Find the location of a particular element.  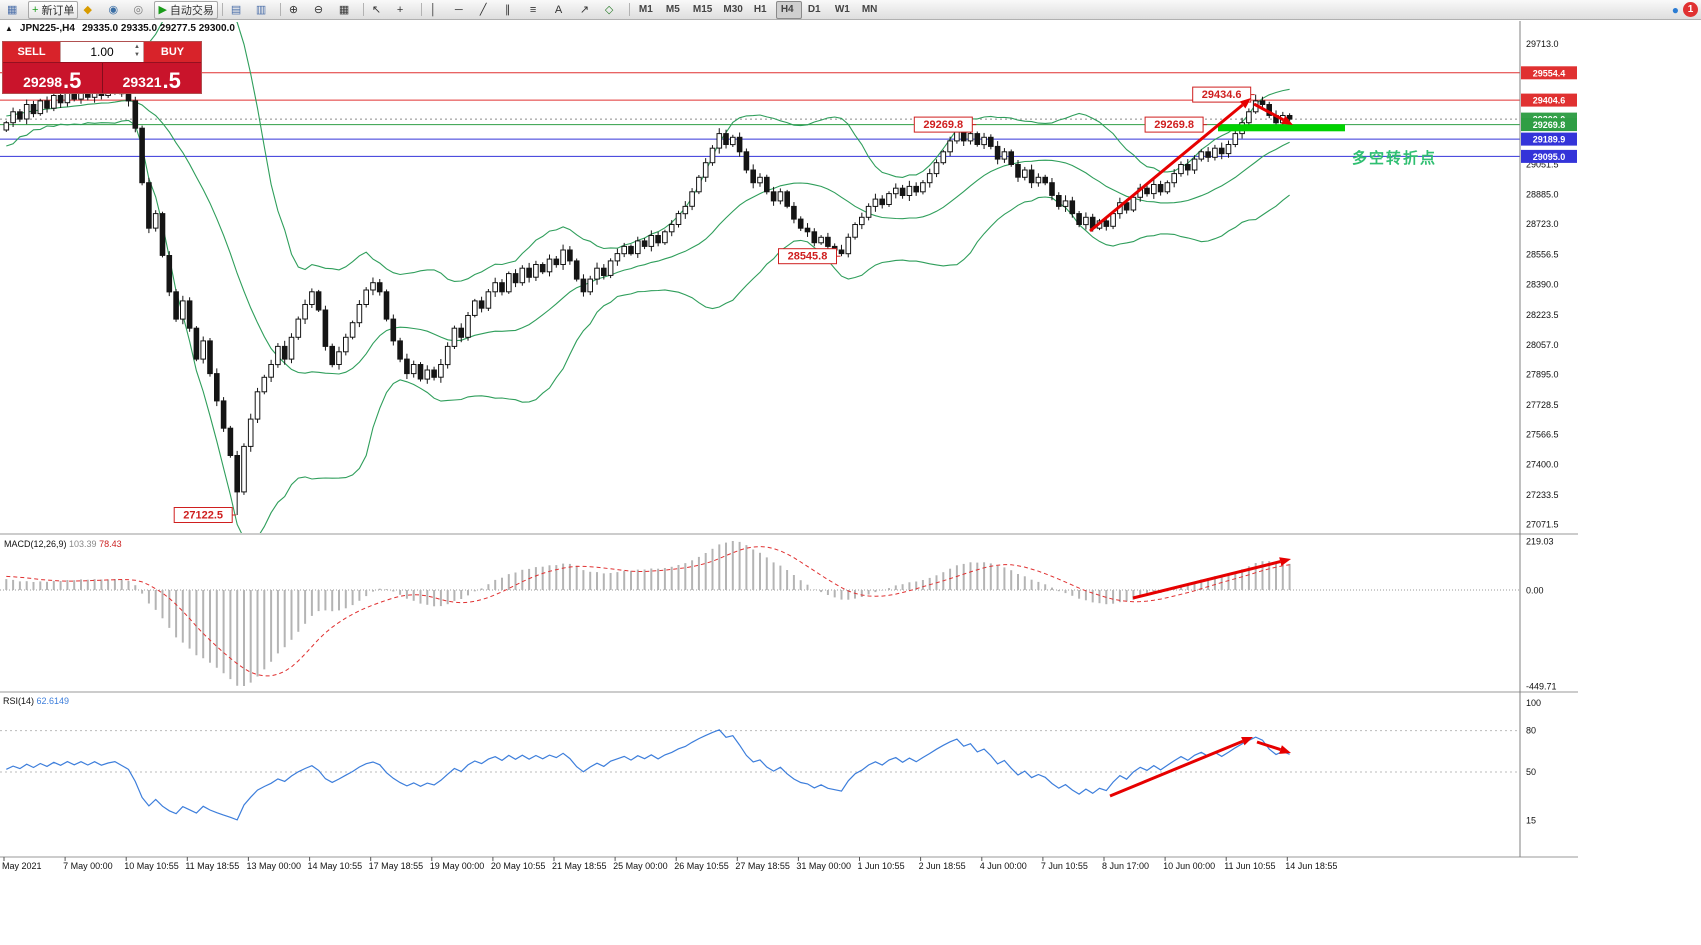

volume-stepper: ▲ ▼ is located at coordinates (137, 51).